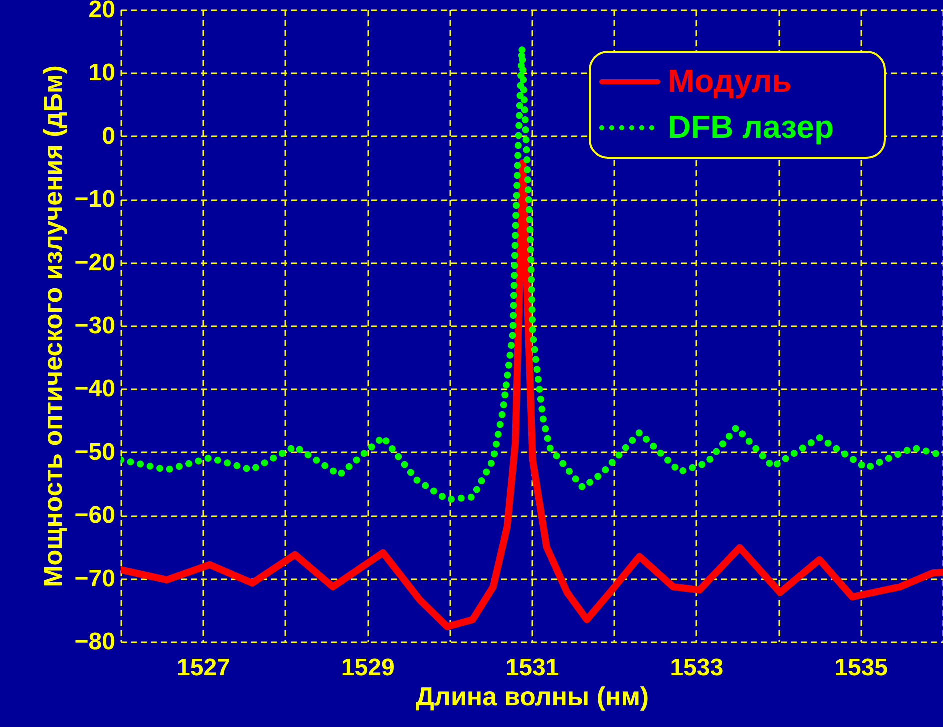 Image resolution: width=943 pixels, height=727 pixels. I want to click on y-tick-label: −40, so click(95, 389).